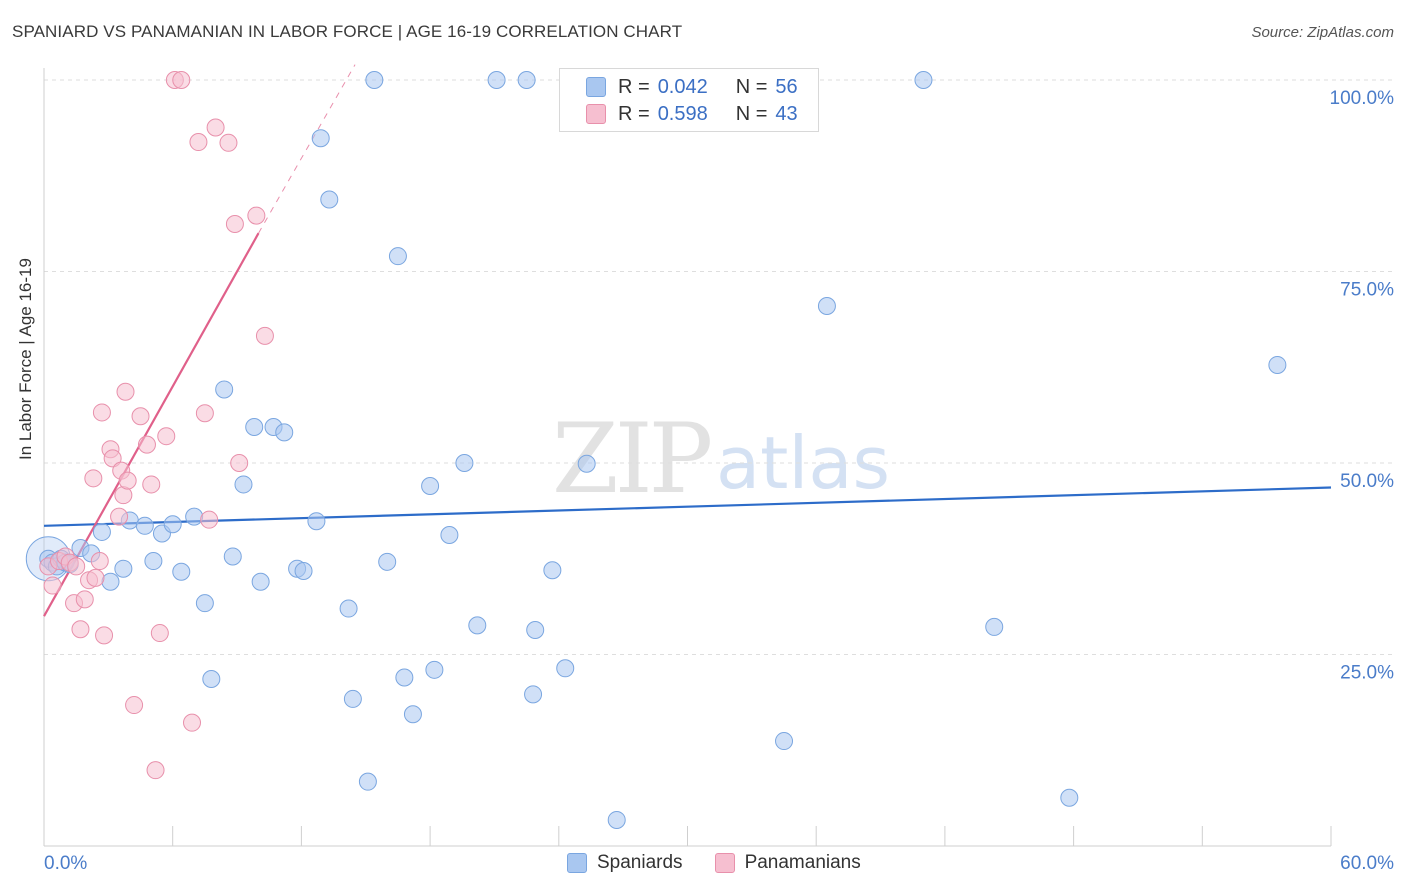  I want to click on legend-r-value: 0.598, so click(682, 113).